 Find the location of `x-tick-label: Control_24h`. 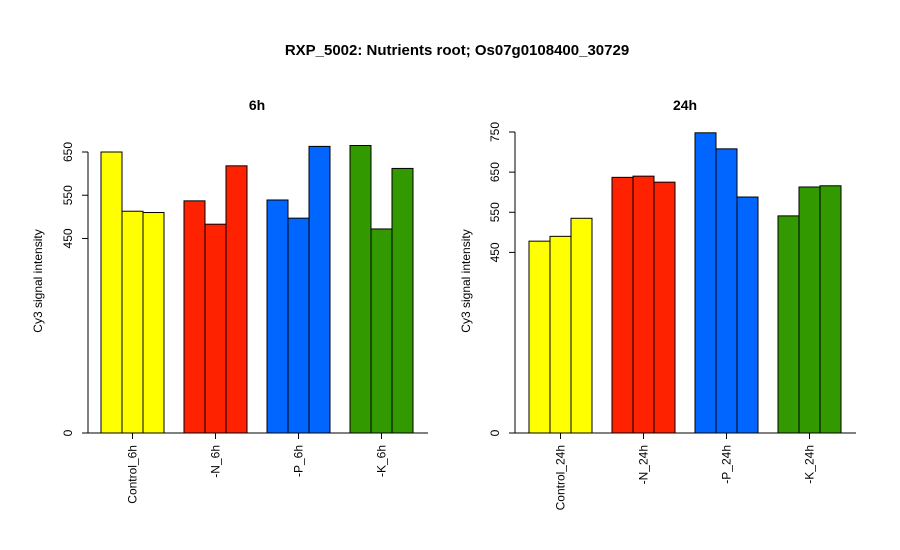

x-tick-label: Control_24h is located at coordinates (561, 477).